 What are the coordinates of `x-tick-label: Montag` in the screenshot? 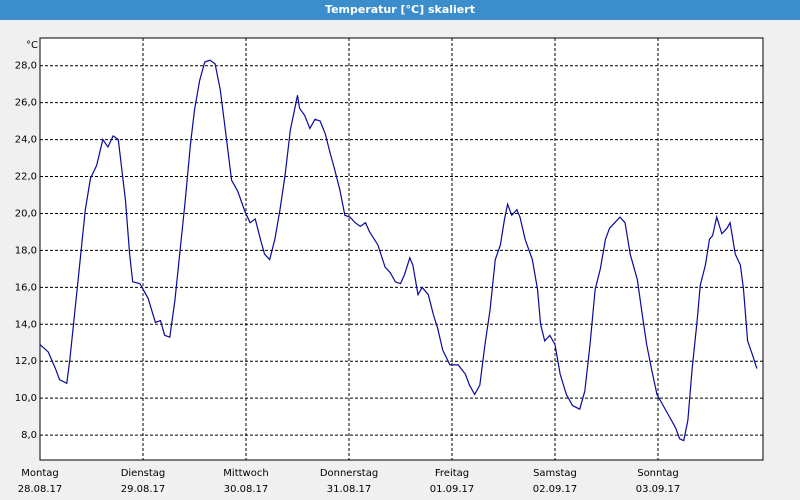 It's located at (39, 473).